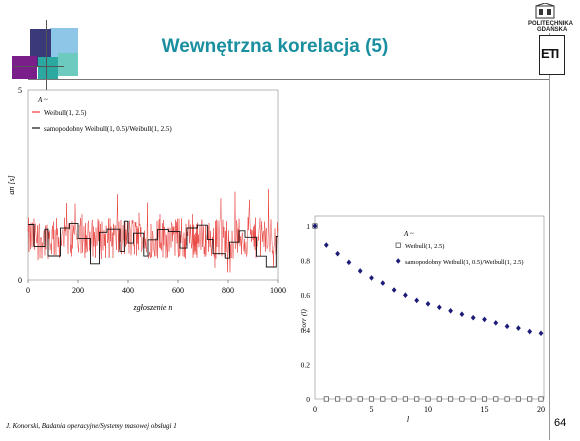 Image resolution: width=580 pixels, height=441 pixels. Describe the element at coordinates (428, 409) in the screenshot. I see `x-tick-label: 10` at that location.